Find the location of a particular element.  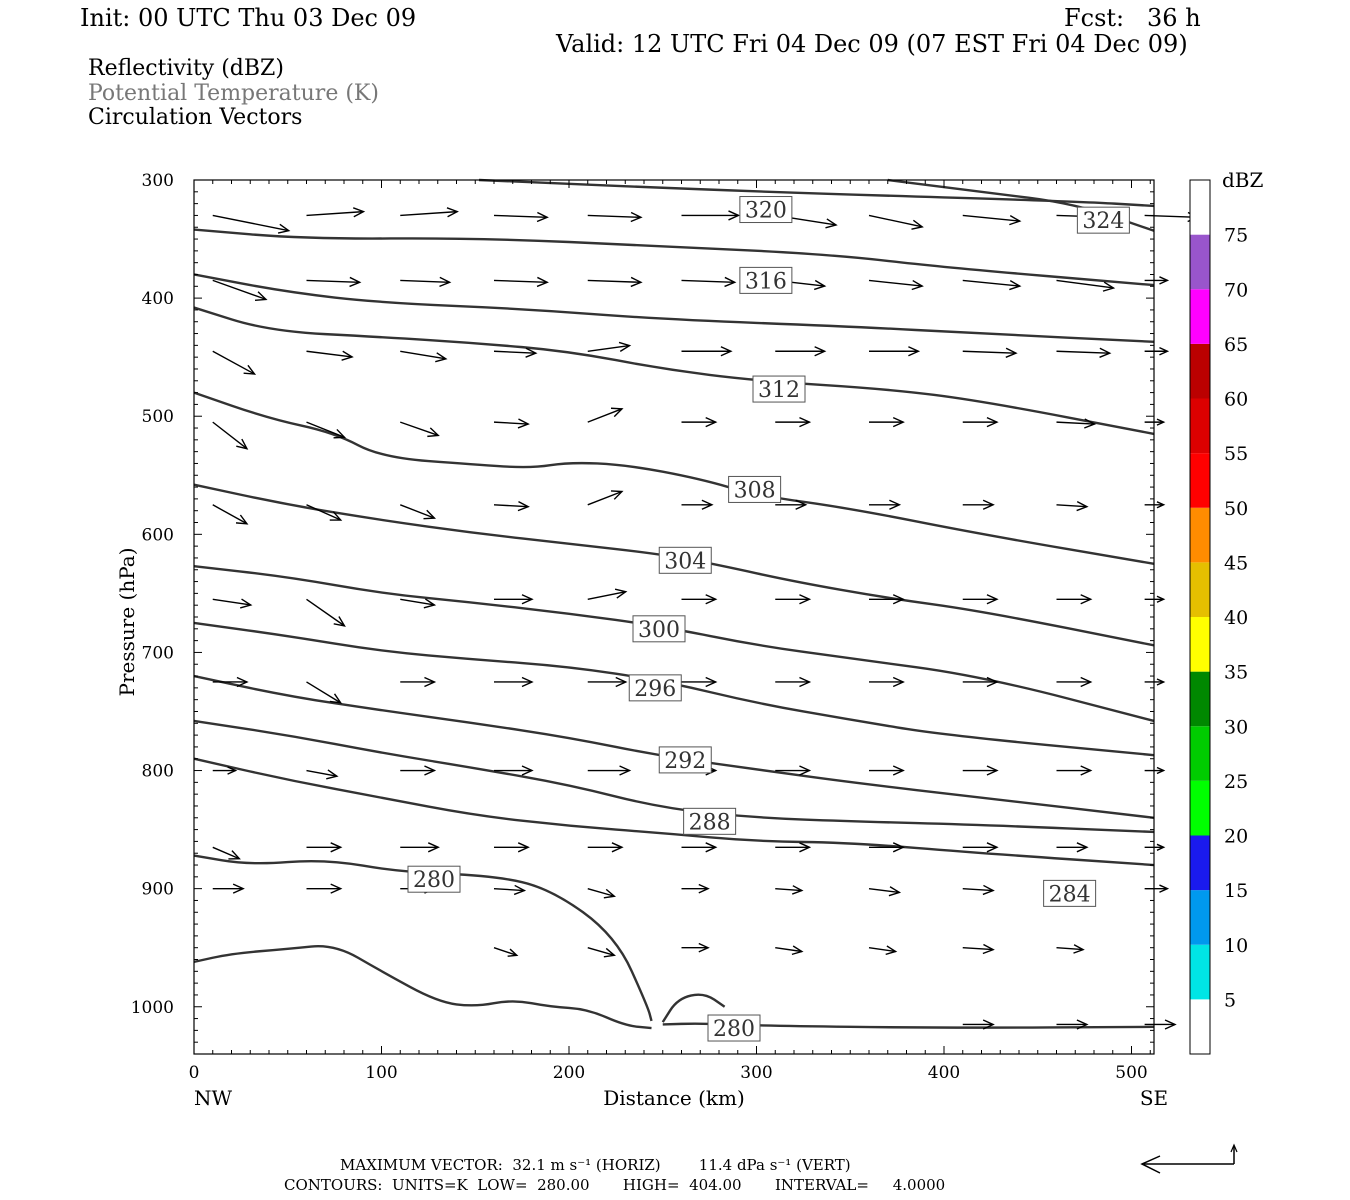

dbz-colorbar: 5 10 15 20 25 30 35 40 45 50 55 60 65 70 75 dBZ is located at coordinates (1226, 611).